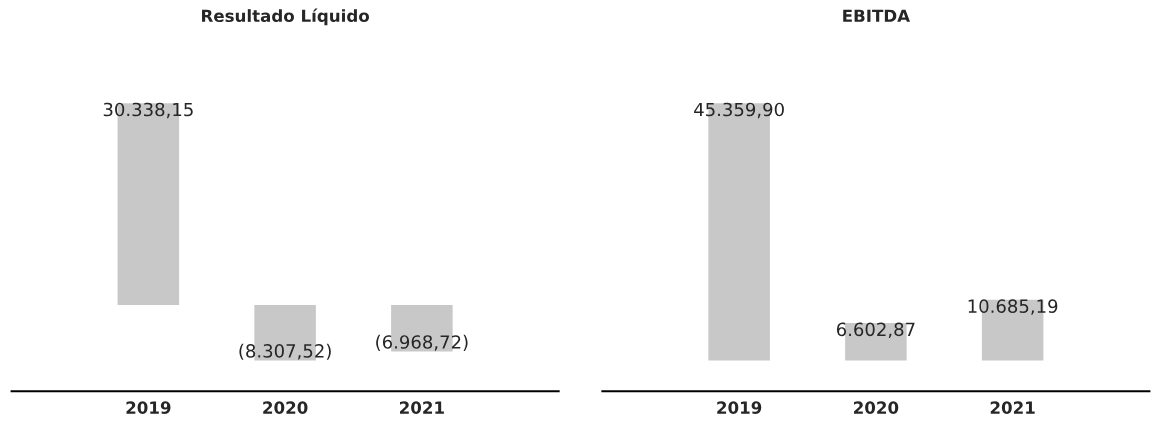  I want to click on data-label: 10.685,19, so click(1013, 307).